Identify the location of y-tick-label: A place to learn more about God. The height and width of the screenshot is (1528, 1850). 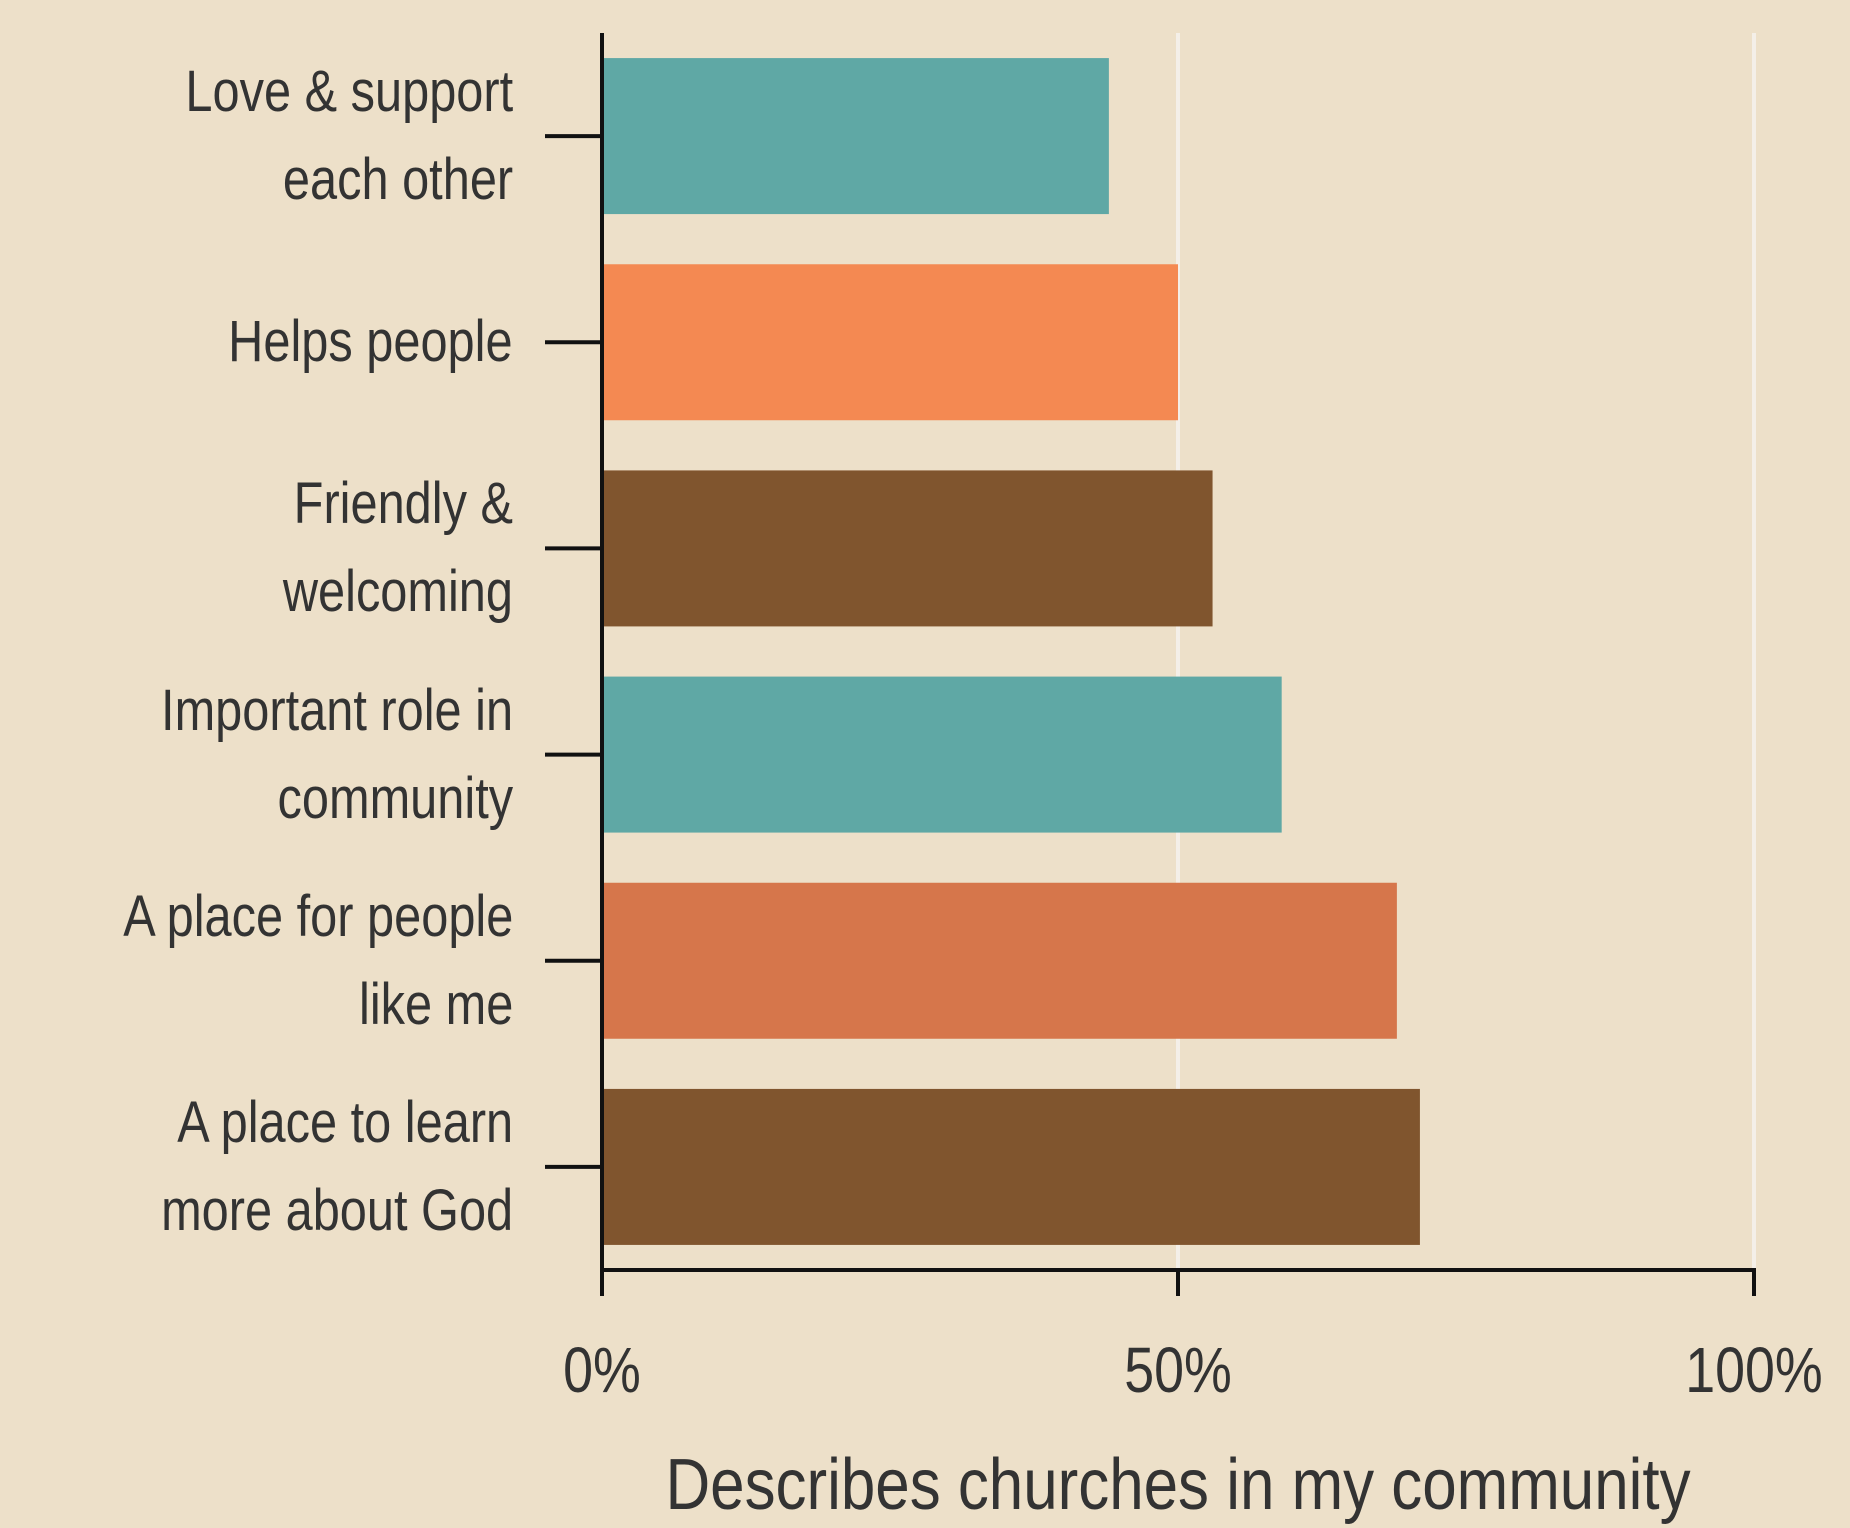
(336, 1166).